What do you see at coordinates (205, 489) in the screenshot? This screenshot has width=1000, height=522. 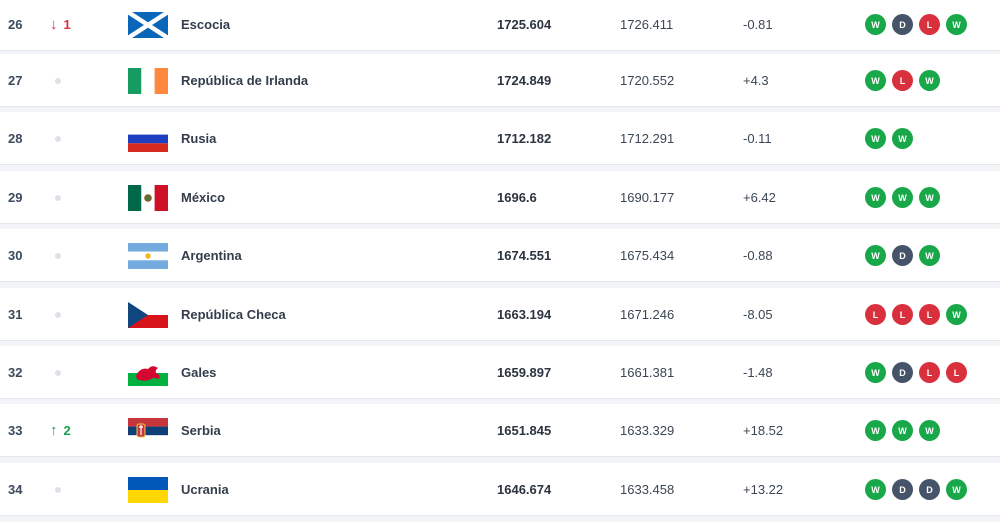 I see `team-name: Ucrania` at bounding box center [205, 489].